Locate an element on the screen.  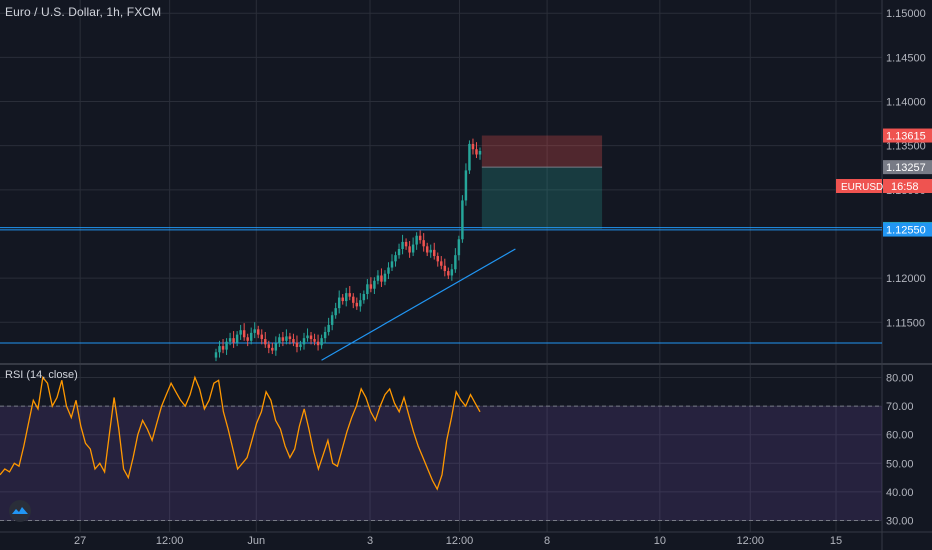
rsi-tick-label: 40.00 is located at coordinates (900, 493).